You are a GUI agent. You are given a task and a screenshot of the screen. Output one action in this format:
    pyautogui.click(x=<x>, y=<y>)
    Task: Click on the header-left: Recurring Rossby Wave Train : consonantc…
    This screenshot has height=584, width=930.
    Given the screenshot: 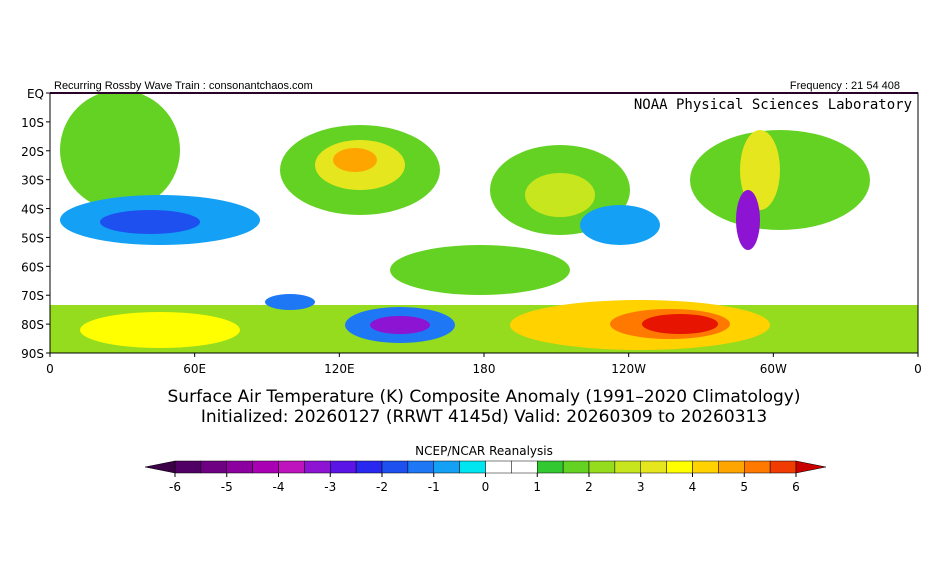 What is the action you would take?
    pyautogui.click(x=183, y=86)
    